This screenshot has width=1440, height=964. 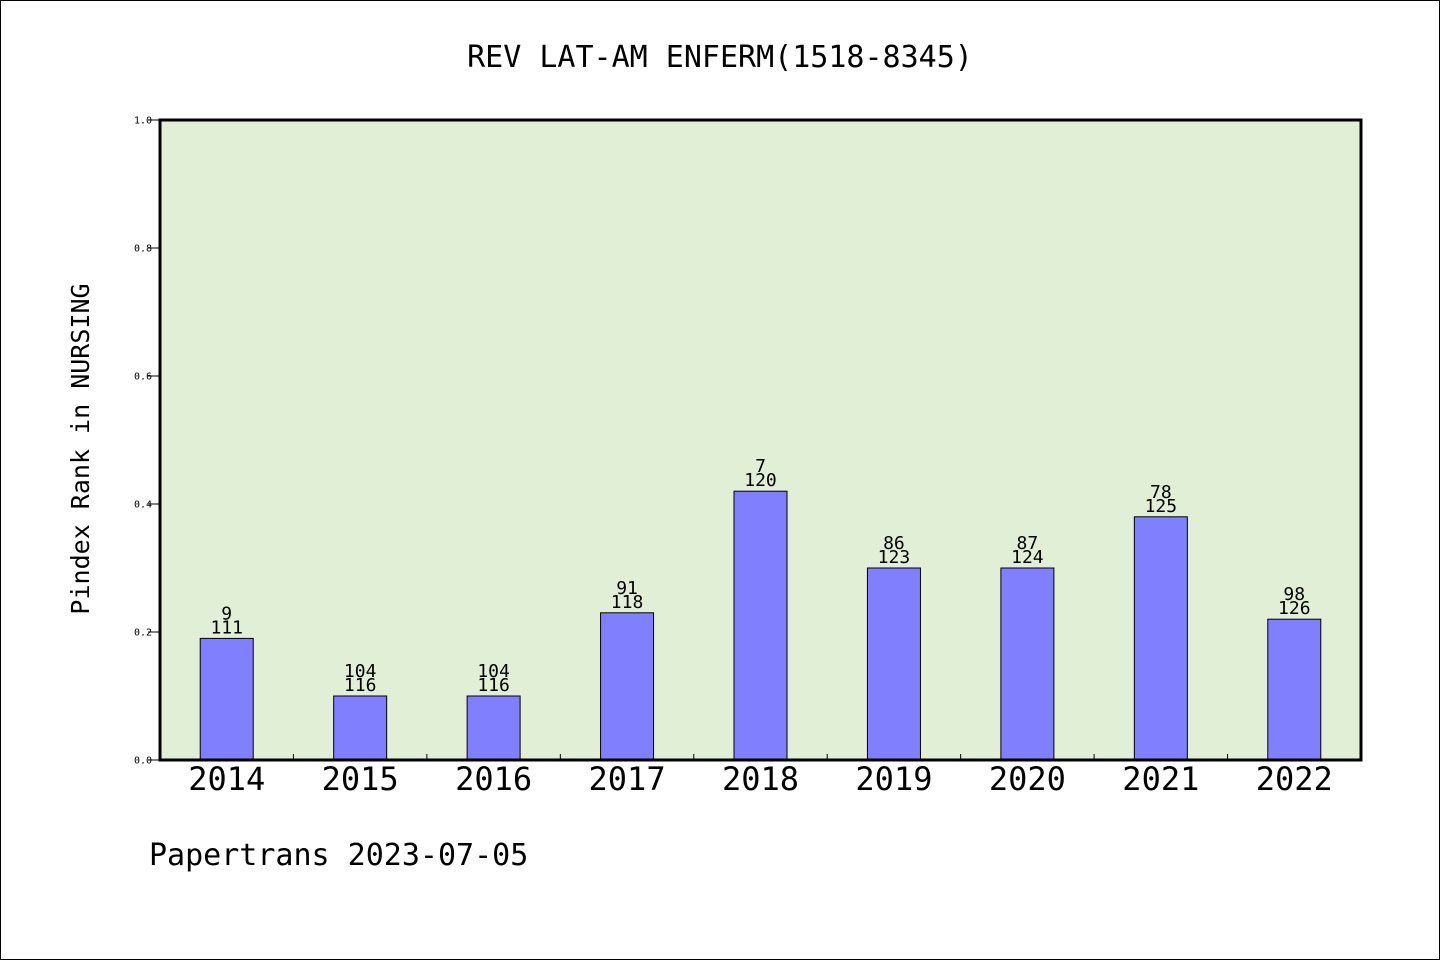 I want to click on y-axis: 0.0 0.2 0.4 0.6 0.8 1.0, so click(x=147, y=441).